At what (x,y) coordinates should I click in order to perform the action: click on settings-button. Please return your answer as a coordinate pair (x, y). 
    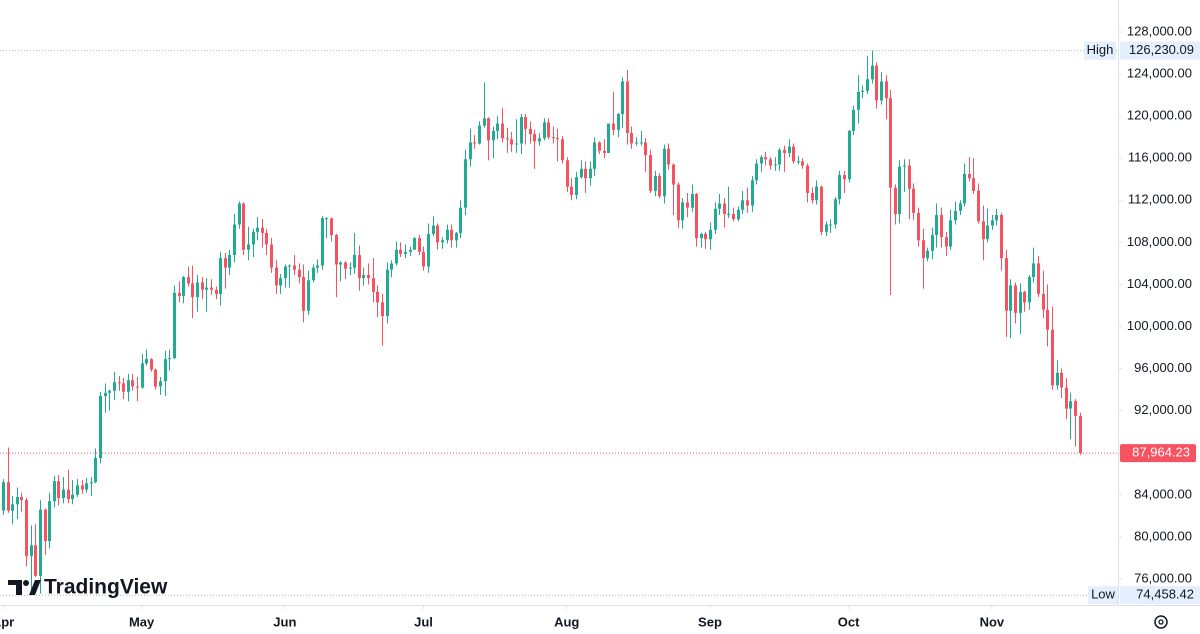
    Looking at the image, I should click on (1161, 622).